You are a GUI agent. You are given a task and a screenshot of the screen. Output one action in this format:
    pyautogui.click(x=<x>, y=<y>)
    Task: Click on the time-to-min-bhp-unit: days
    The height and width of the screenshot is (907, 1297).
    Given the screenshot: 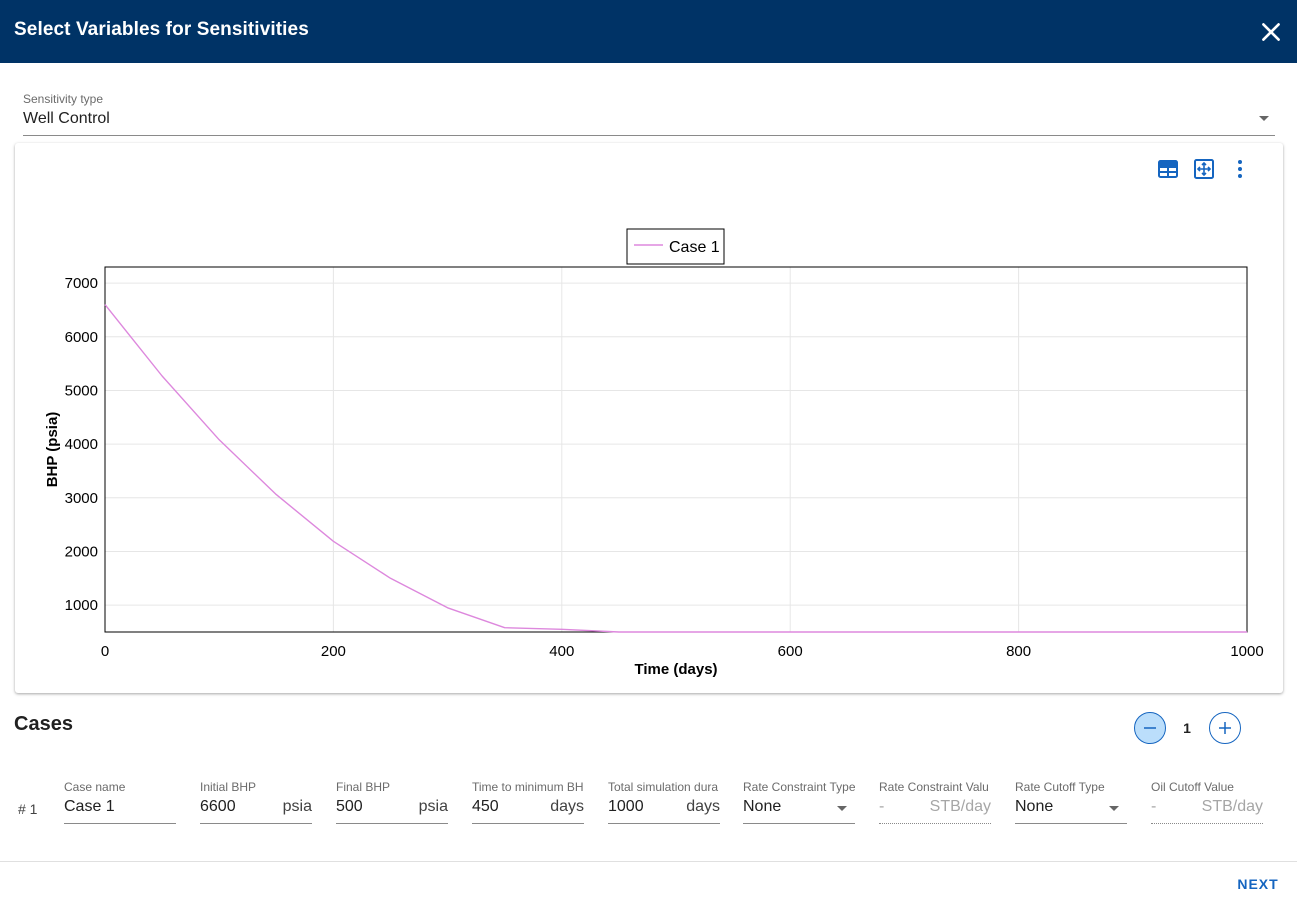 What is the action you would take?
    pyautogui.click(x=567, y=806)
    